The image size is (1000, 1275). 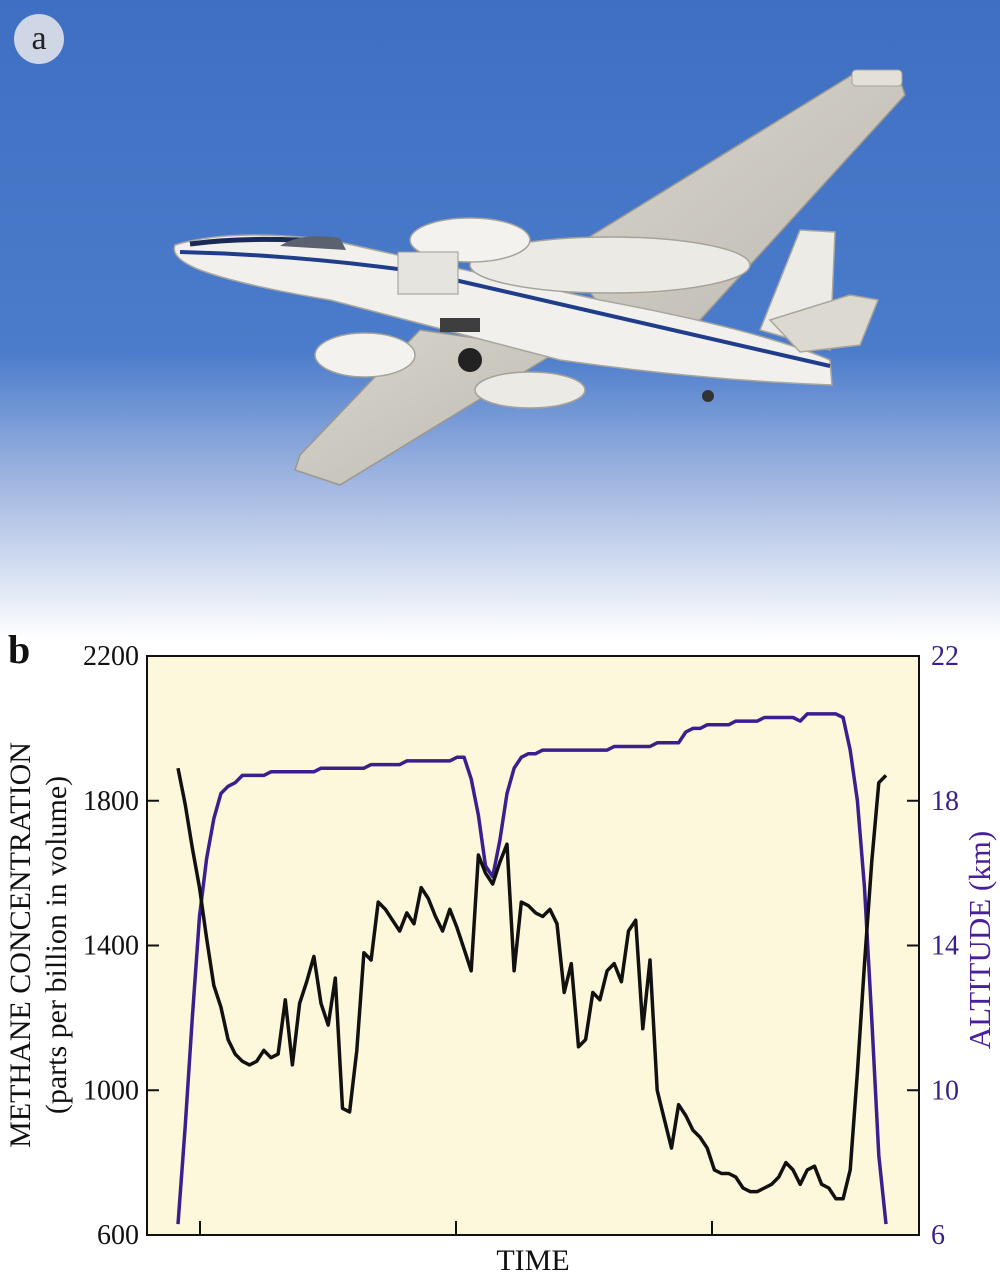 What do you see at coordinates (945, 946) in the screenshot?
I see `right-tick-label: 14` at bounding box center [945, 946].